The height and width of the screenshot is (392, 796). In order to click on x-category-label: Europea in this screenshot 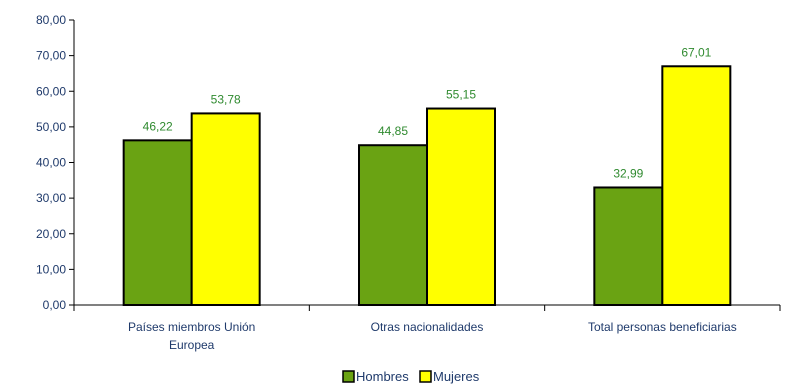, I will do `click(192, 345)`.